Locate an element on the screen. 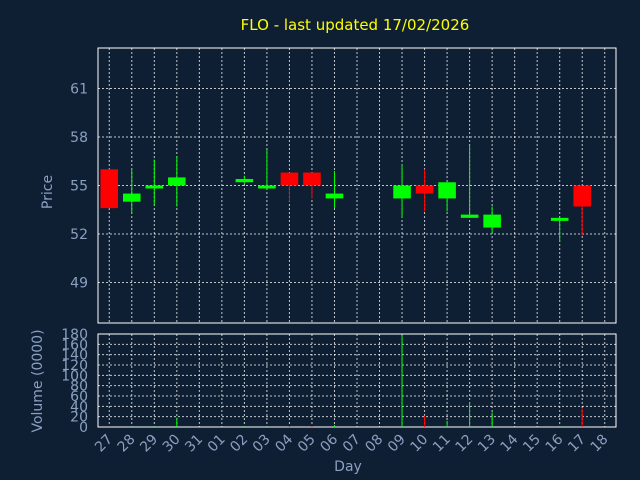 The height and width of the screenshot is (480, 640). volume-tick-label: 180 is located at coordinates (74, 335).